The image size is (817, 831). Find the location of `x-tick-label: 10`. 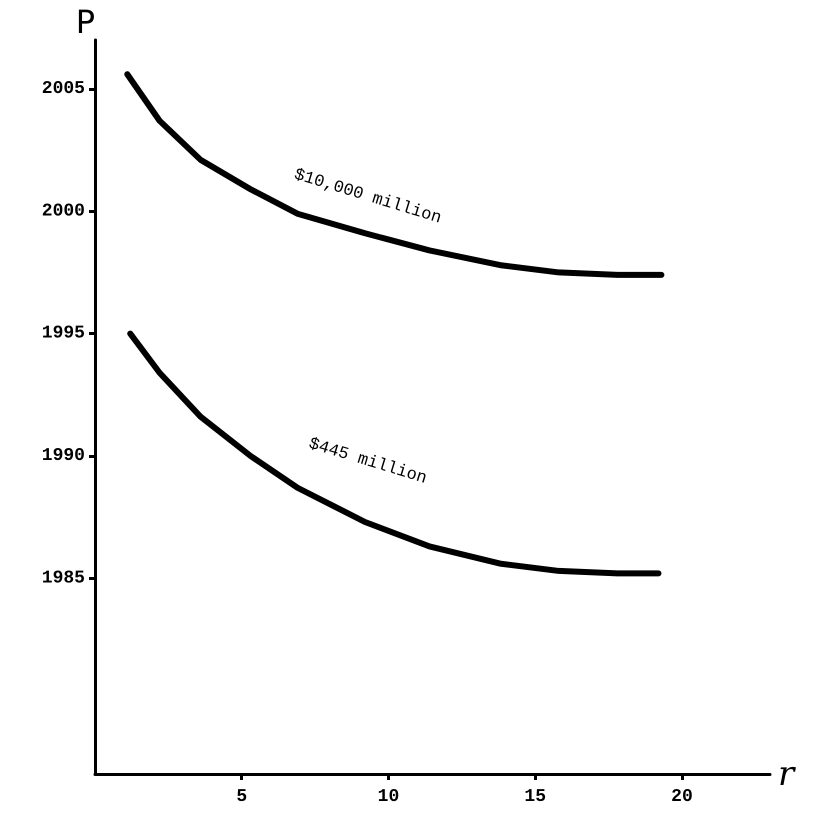

x-tick-label: 10 is located at coordinates (389, 797).